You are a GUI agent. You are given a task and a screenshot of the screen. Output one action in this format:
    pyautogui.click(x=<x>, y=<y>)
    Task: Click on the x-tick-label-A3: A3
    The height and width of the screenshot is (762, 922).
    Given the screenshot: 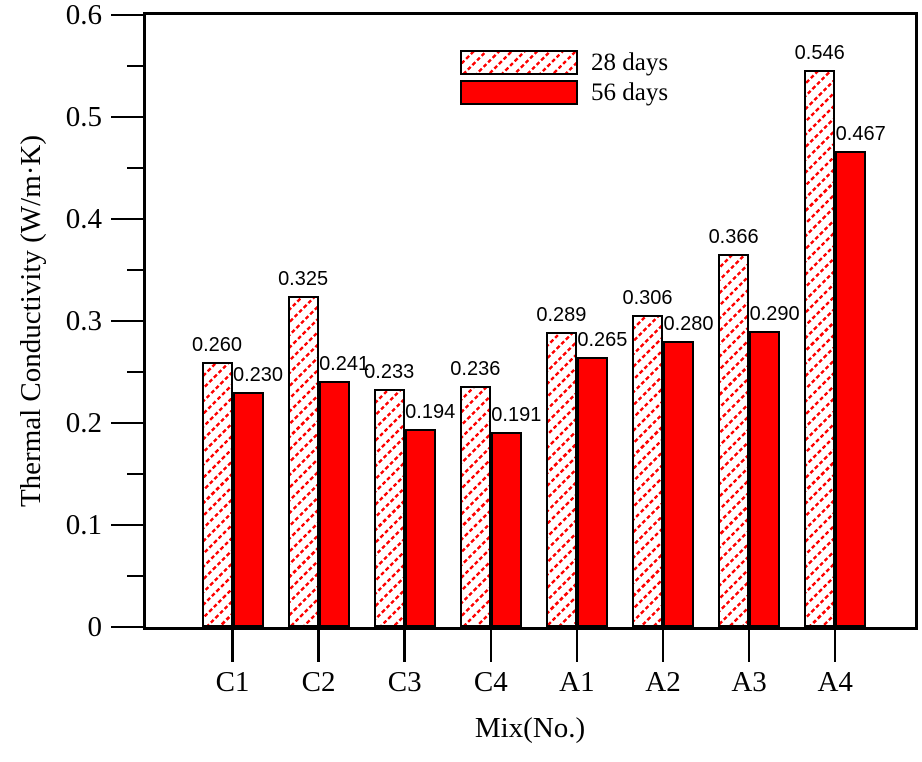 What is the action you would take?
    pyautogui.click(x=749, y=682)
    